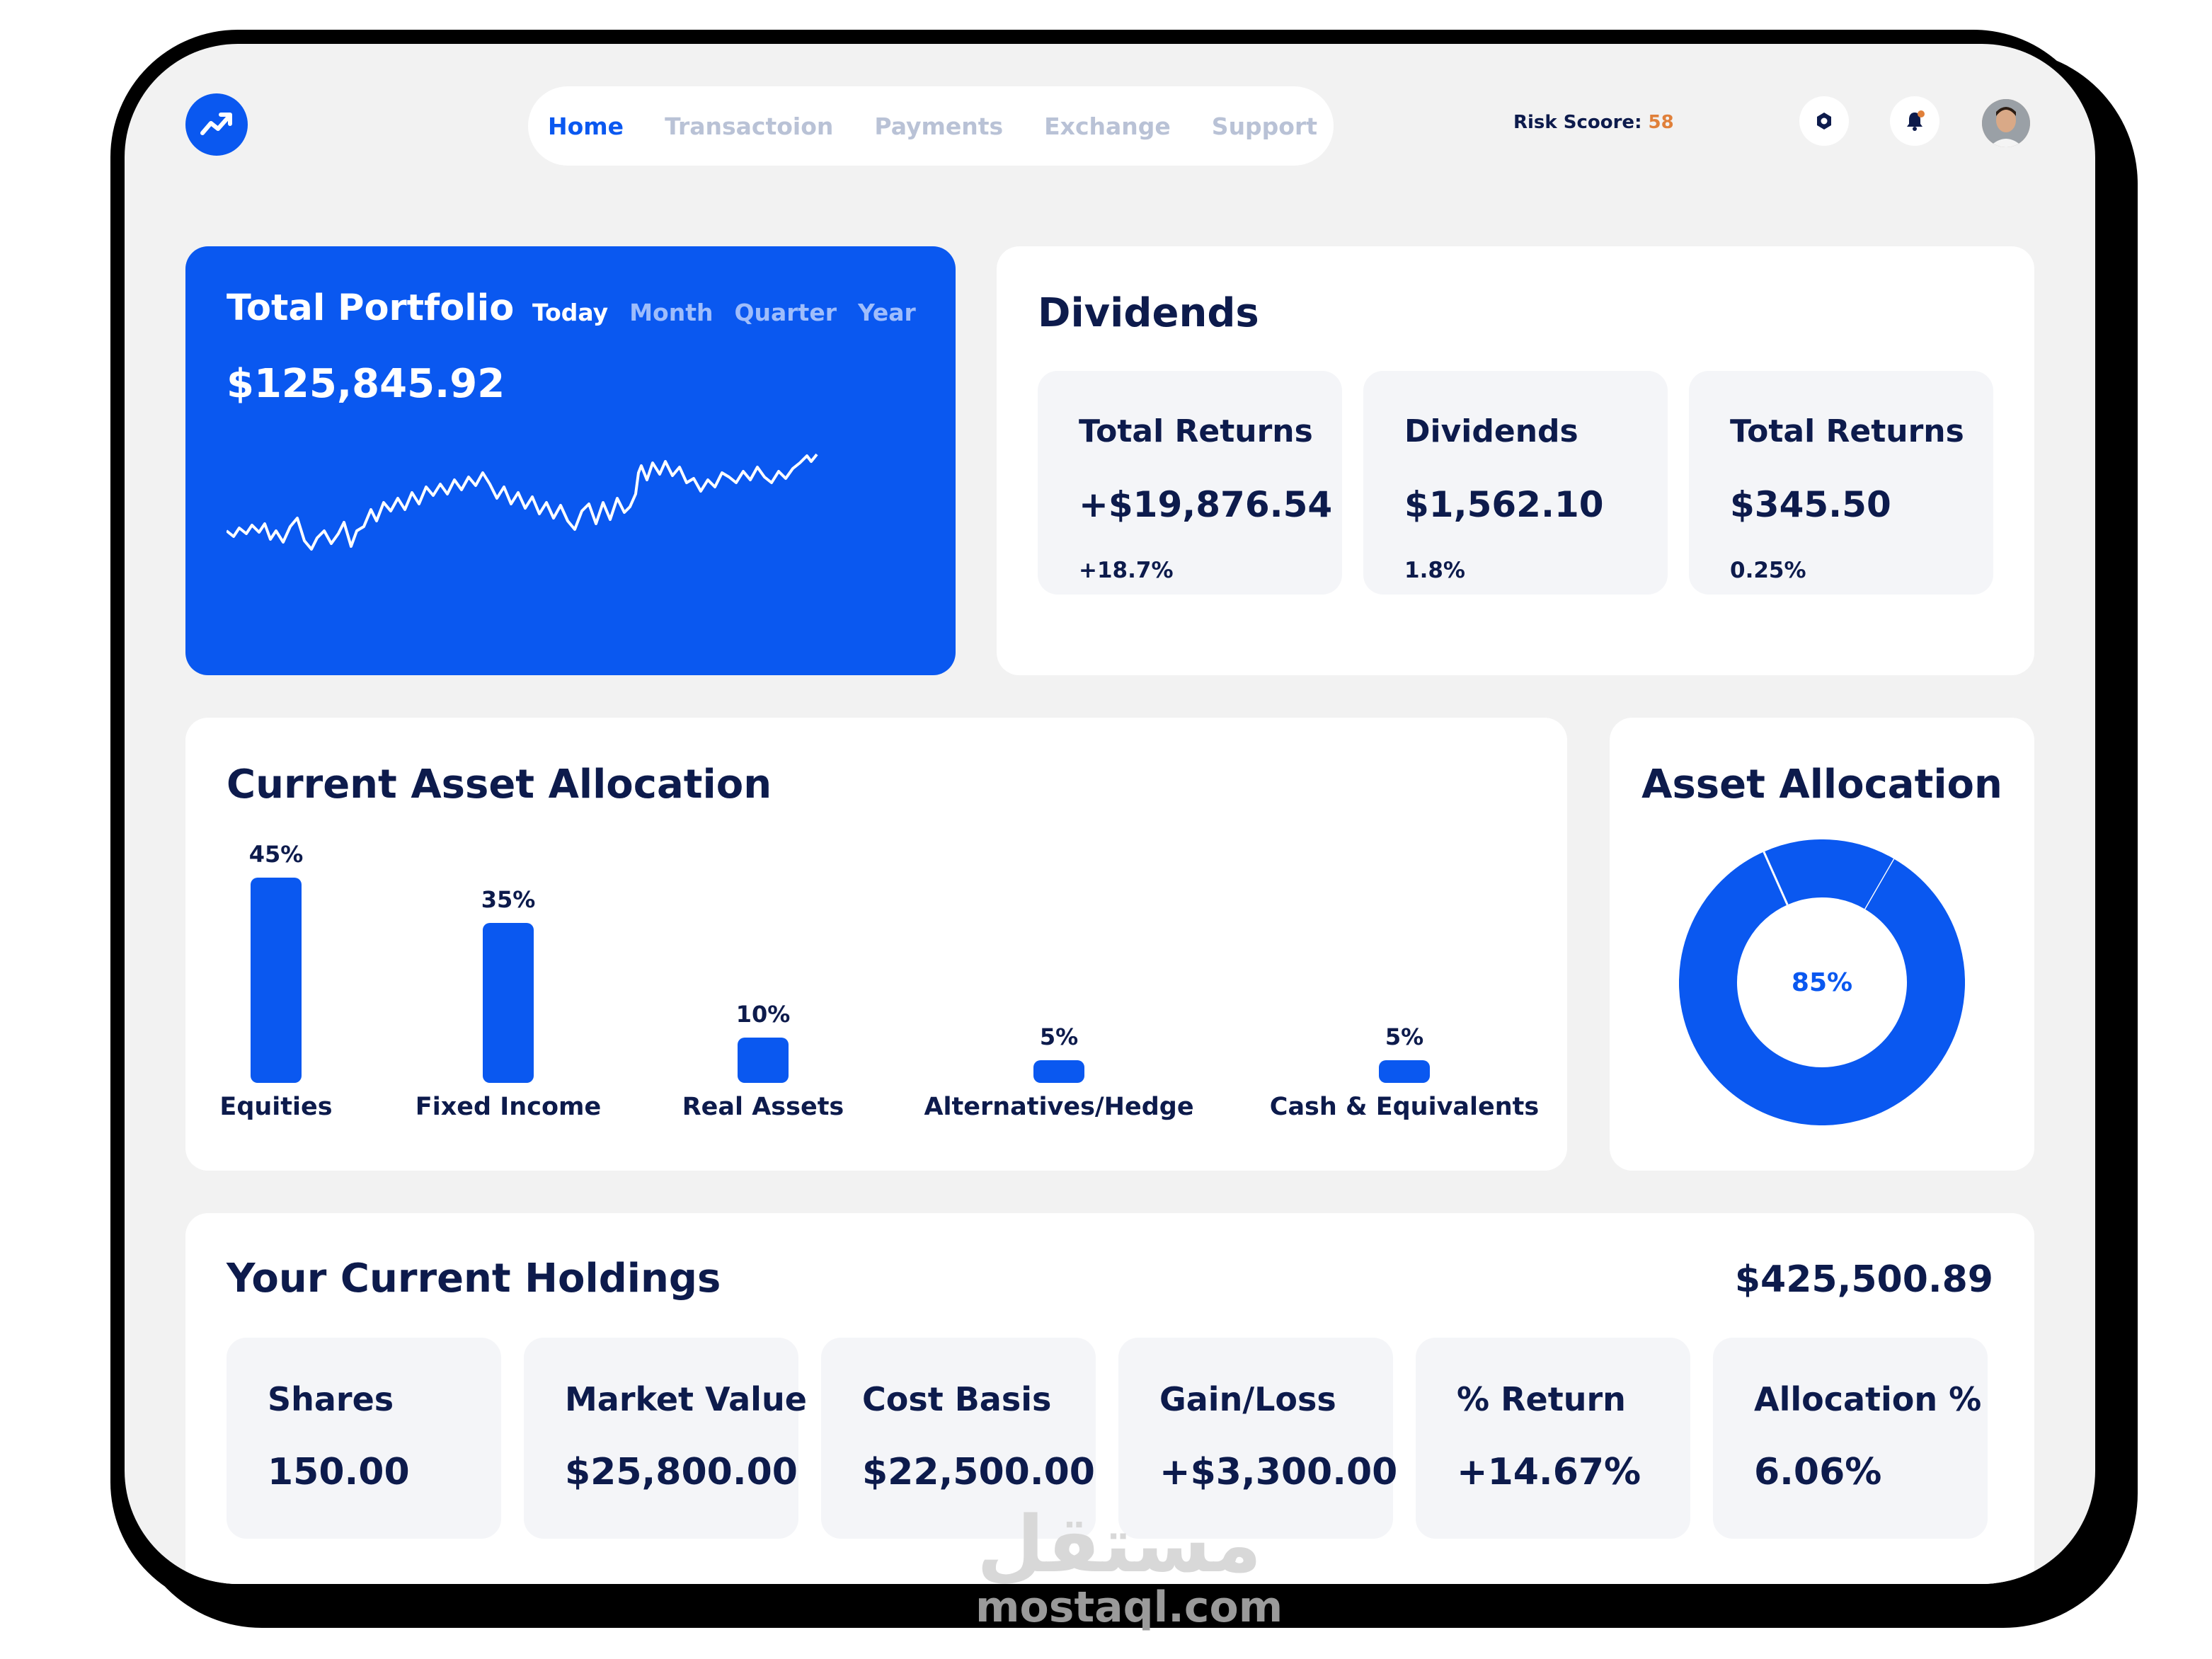  Describe the element at coordinates (1434, 570) in the screenshot. I see `stat-percent: 1.8%` at that location.